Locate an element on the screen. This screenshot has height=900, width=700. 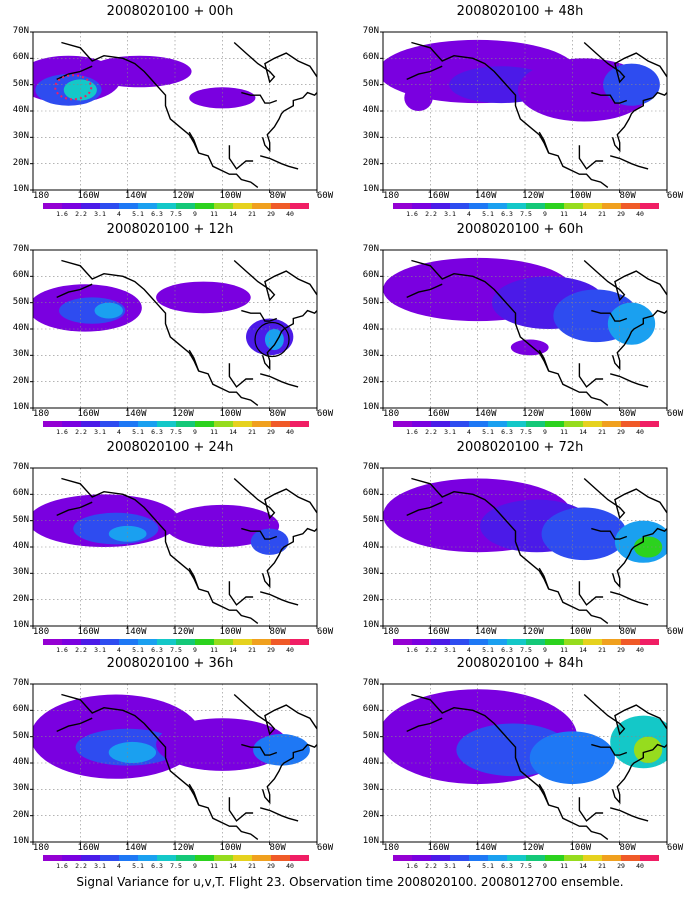
lon-label: 140W is located at coordinates (485, 632).